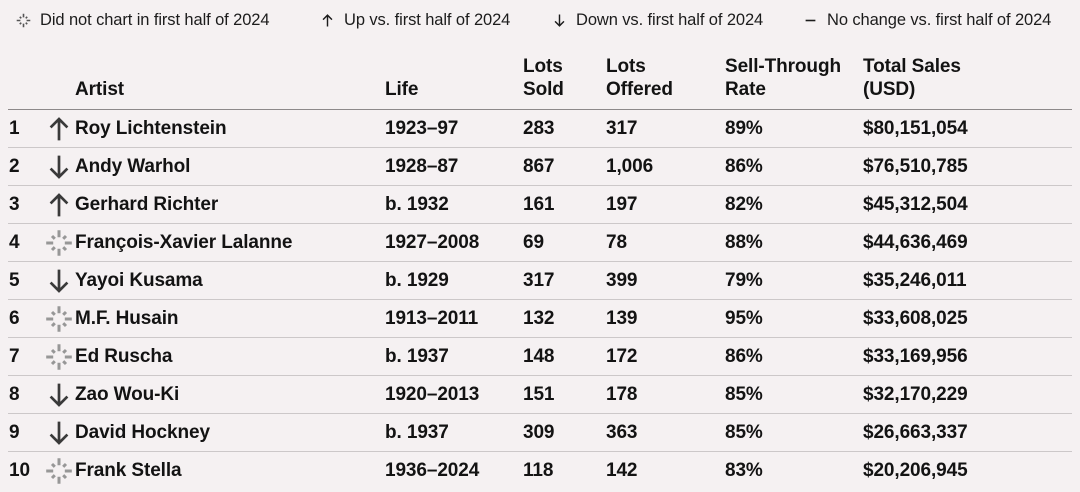  What do you see at coordinates (622, 318) in the screenshot?
I see `lots-offered-value: 139` at bounding box center [622, 318].